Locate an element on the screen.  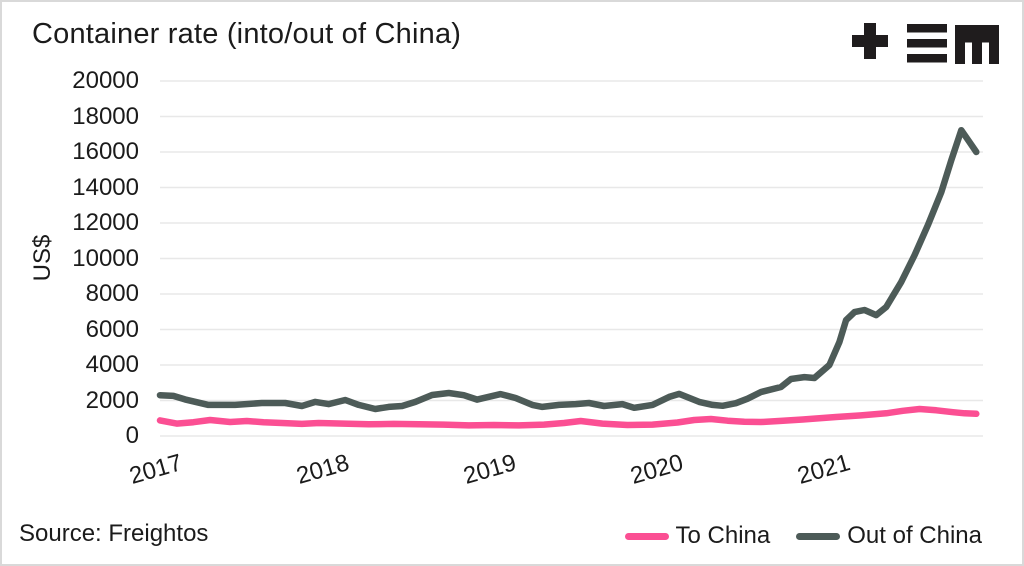
chart-title: Container rate (into/out of China) is located at coordinates (247, 34).